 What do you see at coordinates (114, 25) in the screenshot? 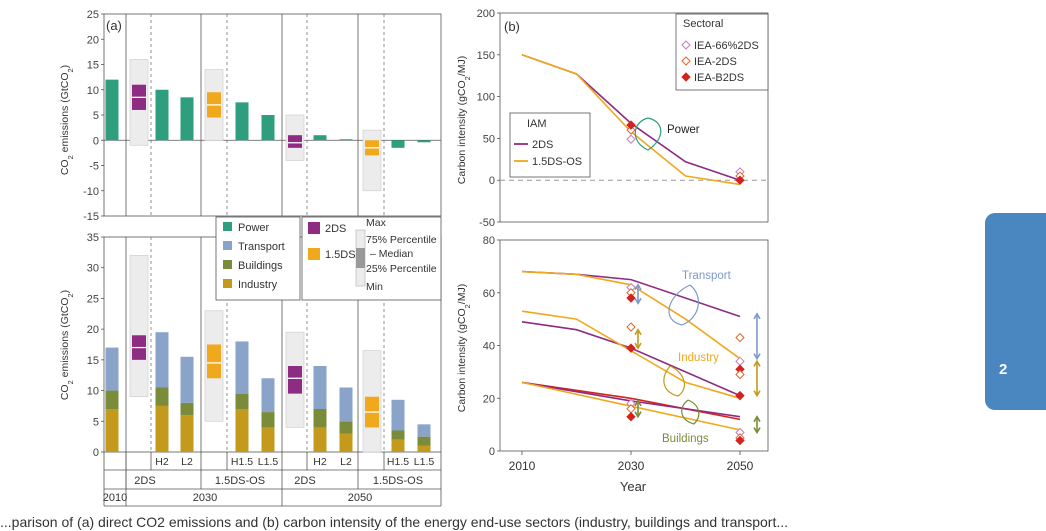
I see `panel-label-a: (a)` at bounding box center [114, 25].